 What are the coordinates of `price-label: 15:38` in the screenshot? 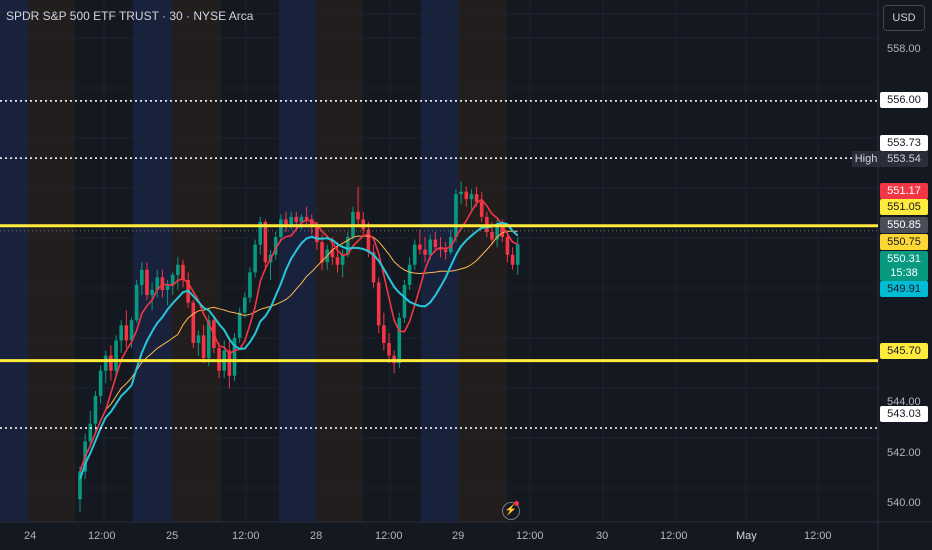 It's located at (904, 273).